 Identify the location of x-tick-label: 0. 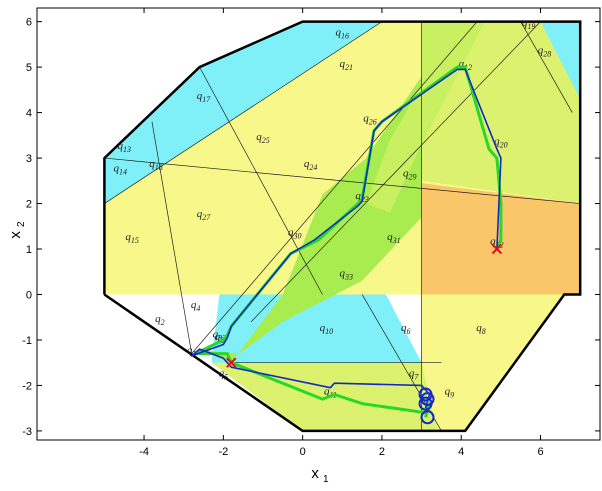
(303, 452).